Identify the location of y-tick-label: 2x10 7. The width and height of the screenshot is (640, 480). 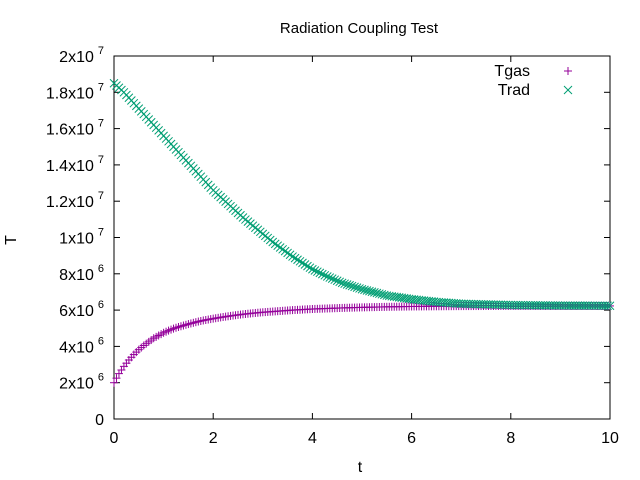
(81, 55).